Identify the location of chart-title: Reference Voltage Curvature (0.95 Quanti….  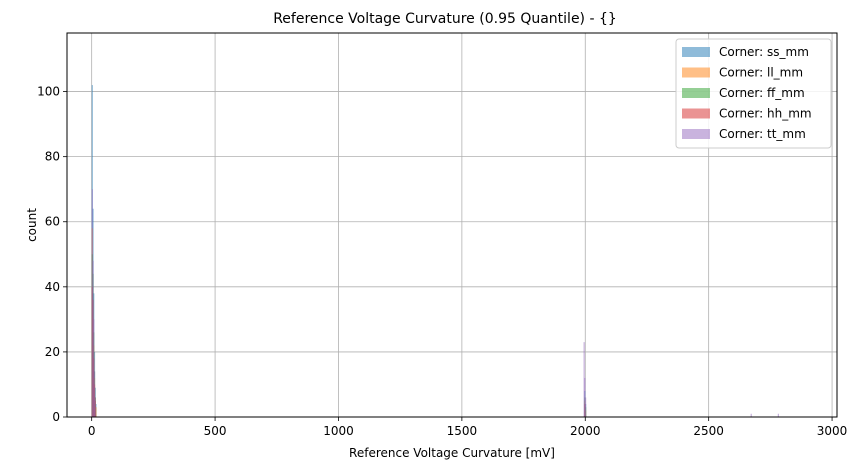
(445, 19).